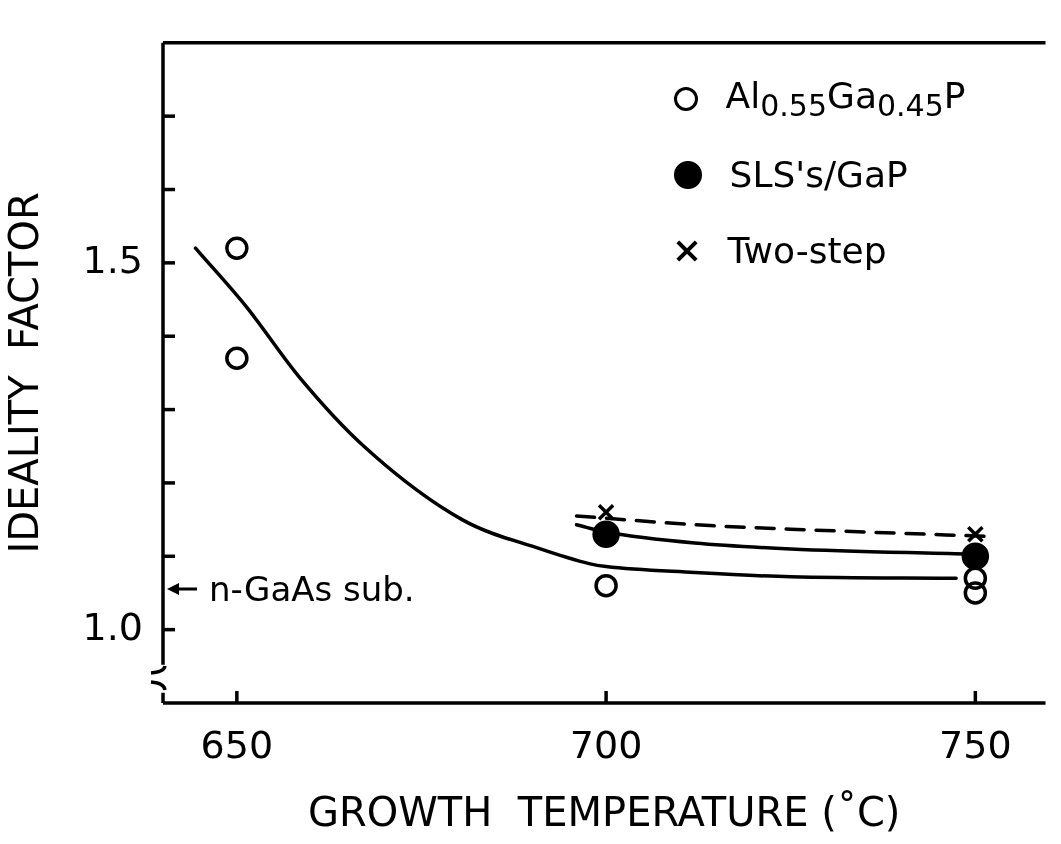 The width and height of the screenshot is (1061, 844). Describe the element at coordinates (975, 744) in the screenshot. I see `x-tick-label: 750` at that location.